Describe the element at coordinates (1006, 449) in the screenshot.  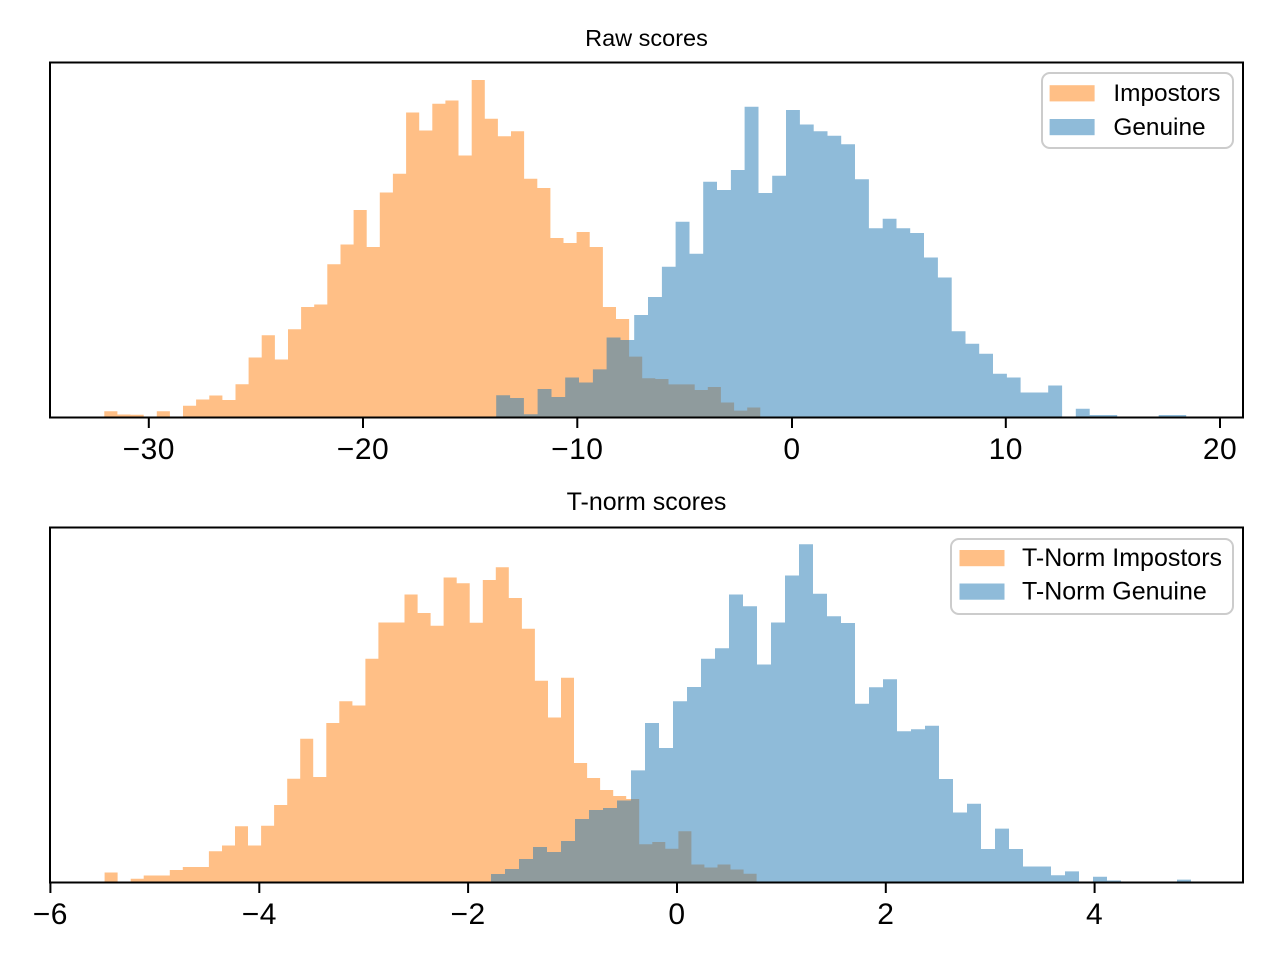
I see `svg-text: 10` at that location.